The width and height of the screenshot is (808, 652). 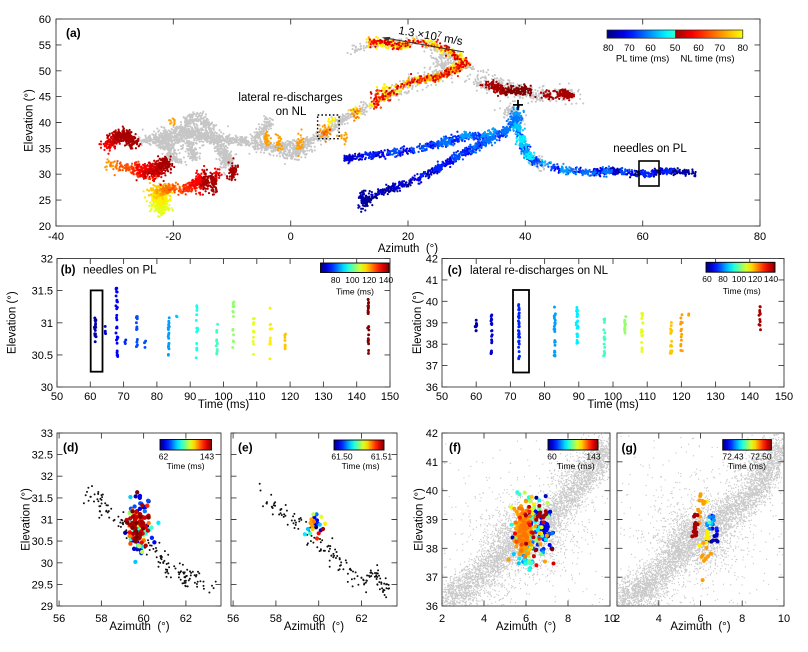 What do you see at coordinates (342, 457) in the screenshot?
I see `svg-text: 61.50` at bounding box center [342, 457].